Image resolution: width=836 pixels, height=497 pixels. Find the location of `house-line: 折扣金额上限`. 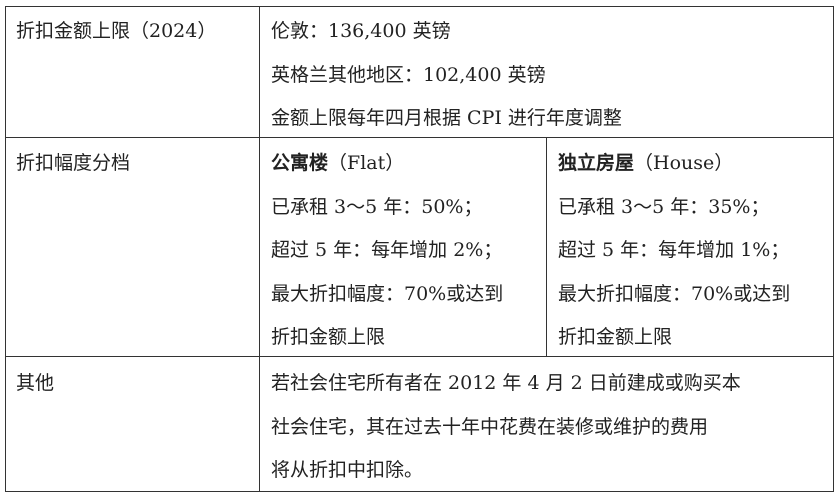

house-line: 折扣金额上限 is located at coordinates (615, 337).